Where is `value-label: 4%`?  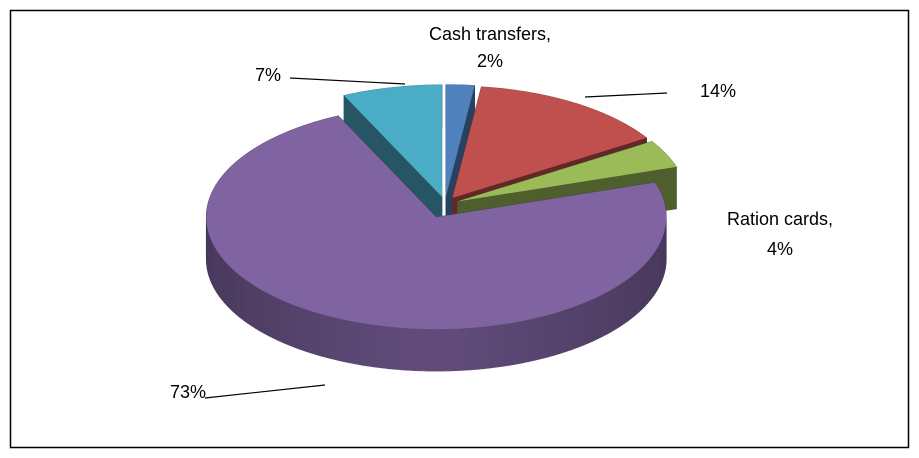 value-label: 4% is located at coordinates (780, 249).